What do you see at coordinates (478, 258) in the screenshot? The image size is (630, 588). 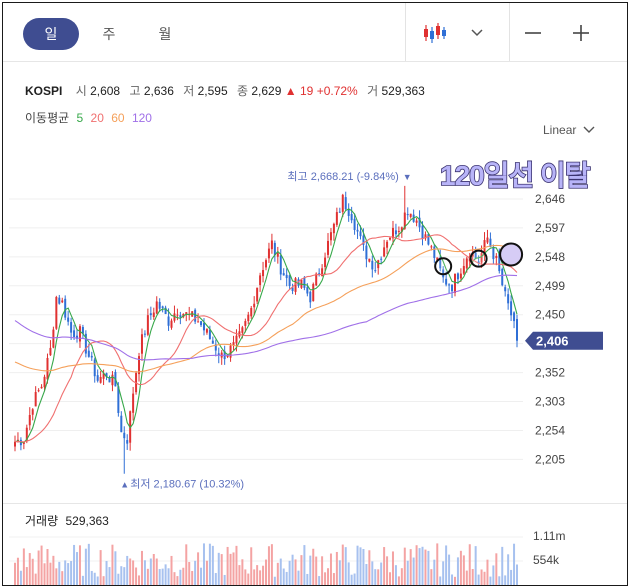 I see `cross-marker` at bounding box center [478, 258].